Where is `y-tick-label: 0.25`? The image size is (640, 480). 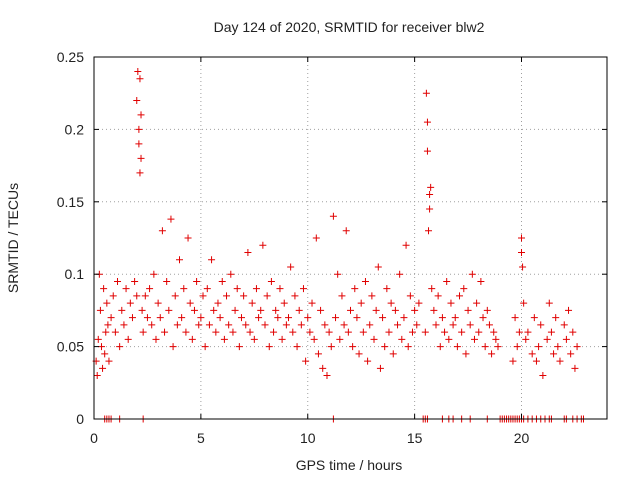
y-tick-label: 0.25 is located at coordinates (70, 57).